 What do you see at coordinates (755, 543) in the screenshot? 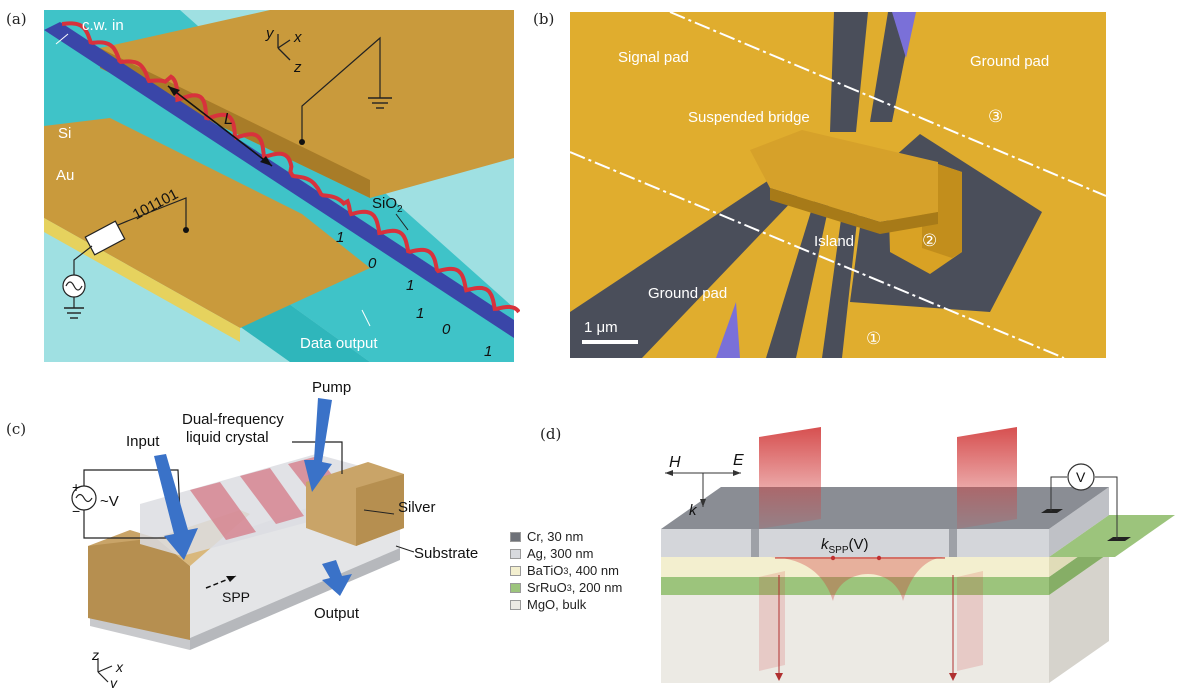
I see `slit-left` at bounding box center [755, 543].